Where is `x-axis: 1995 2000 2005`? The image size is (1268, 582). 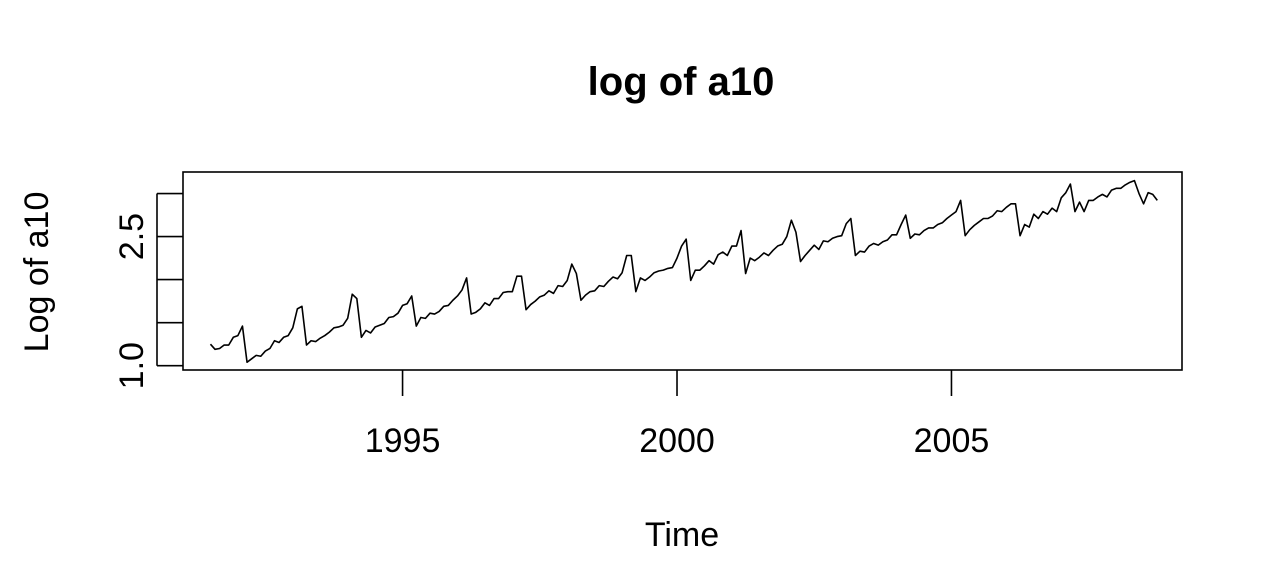 x-axis: 1995 2000 2005 is located at coordinates (677, 415).